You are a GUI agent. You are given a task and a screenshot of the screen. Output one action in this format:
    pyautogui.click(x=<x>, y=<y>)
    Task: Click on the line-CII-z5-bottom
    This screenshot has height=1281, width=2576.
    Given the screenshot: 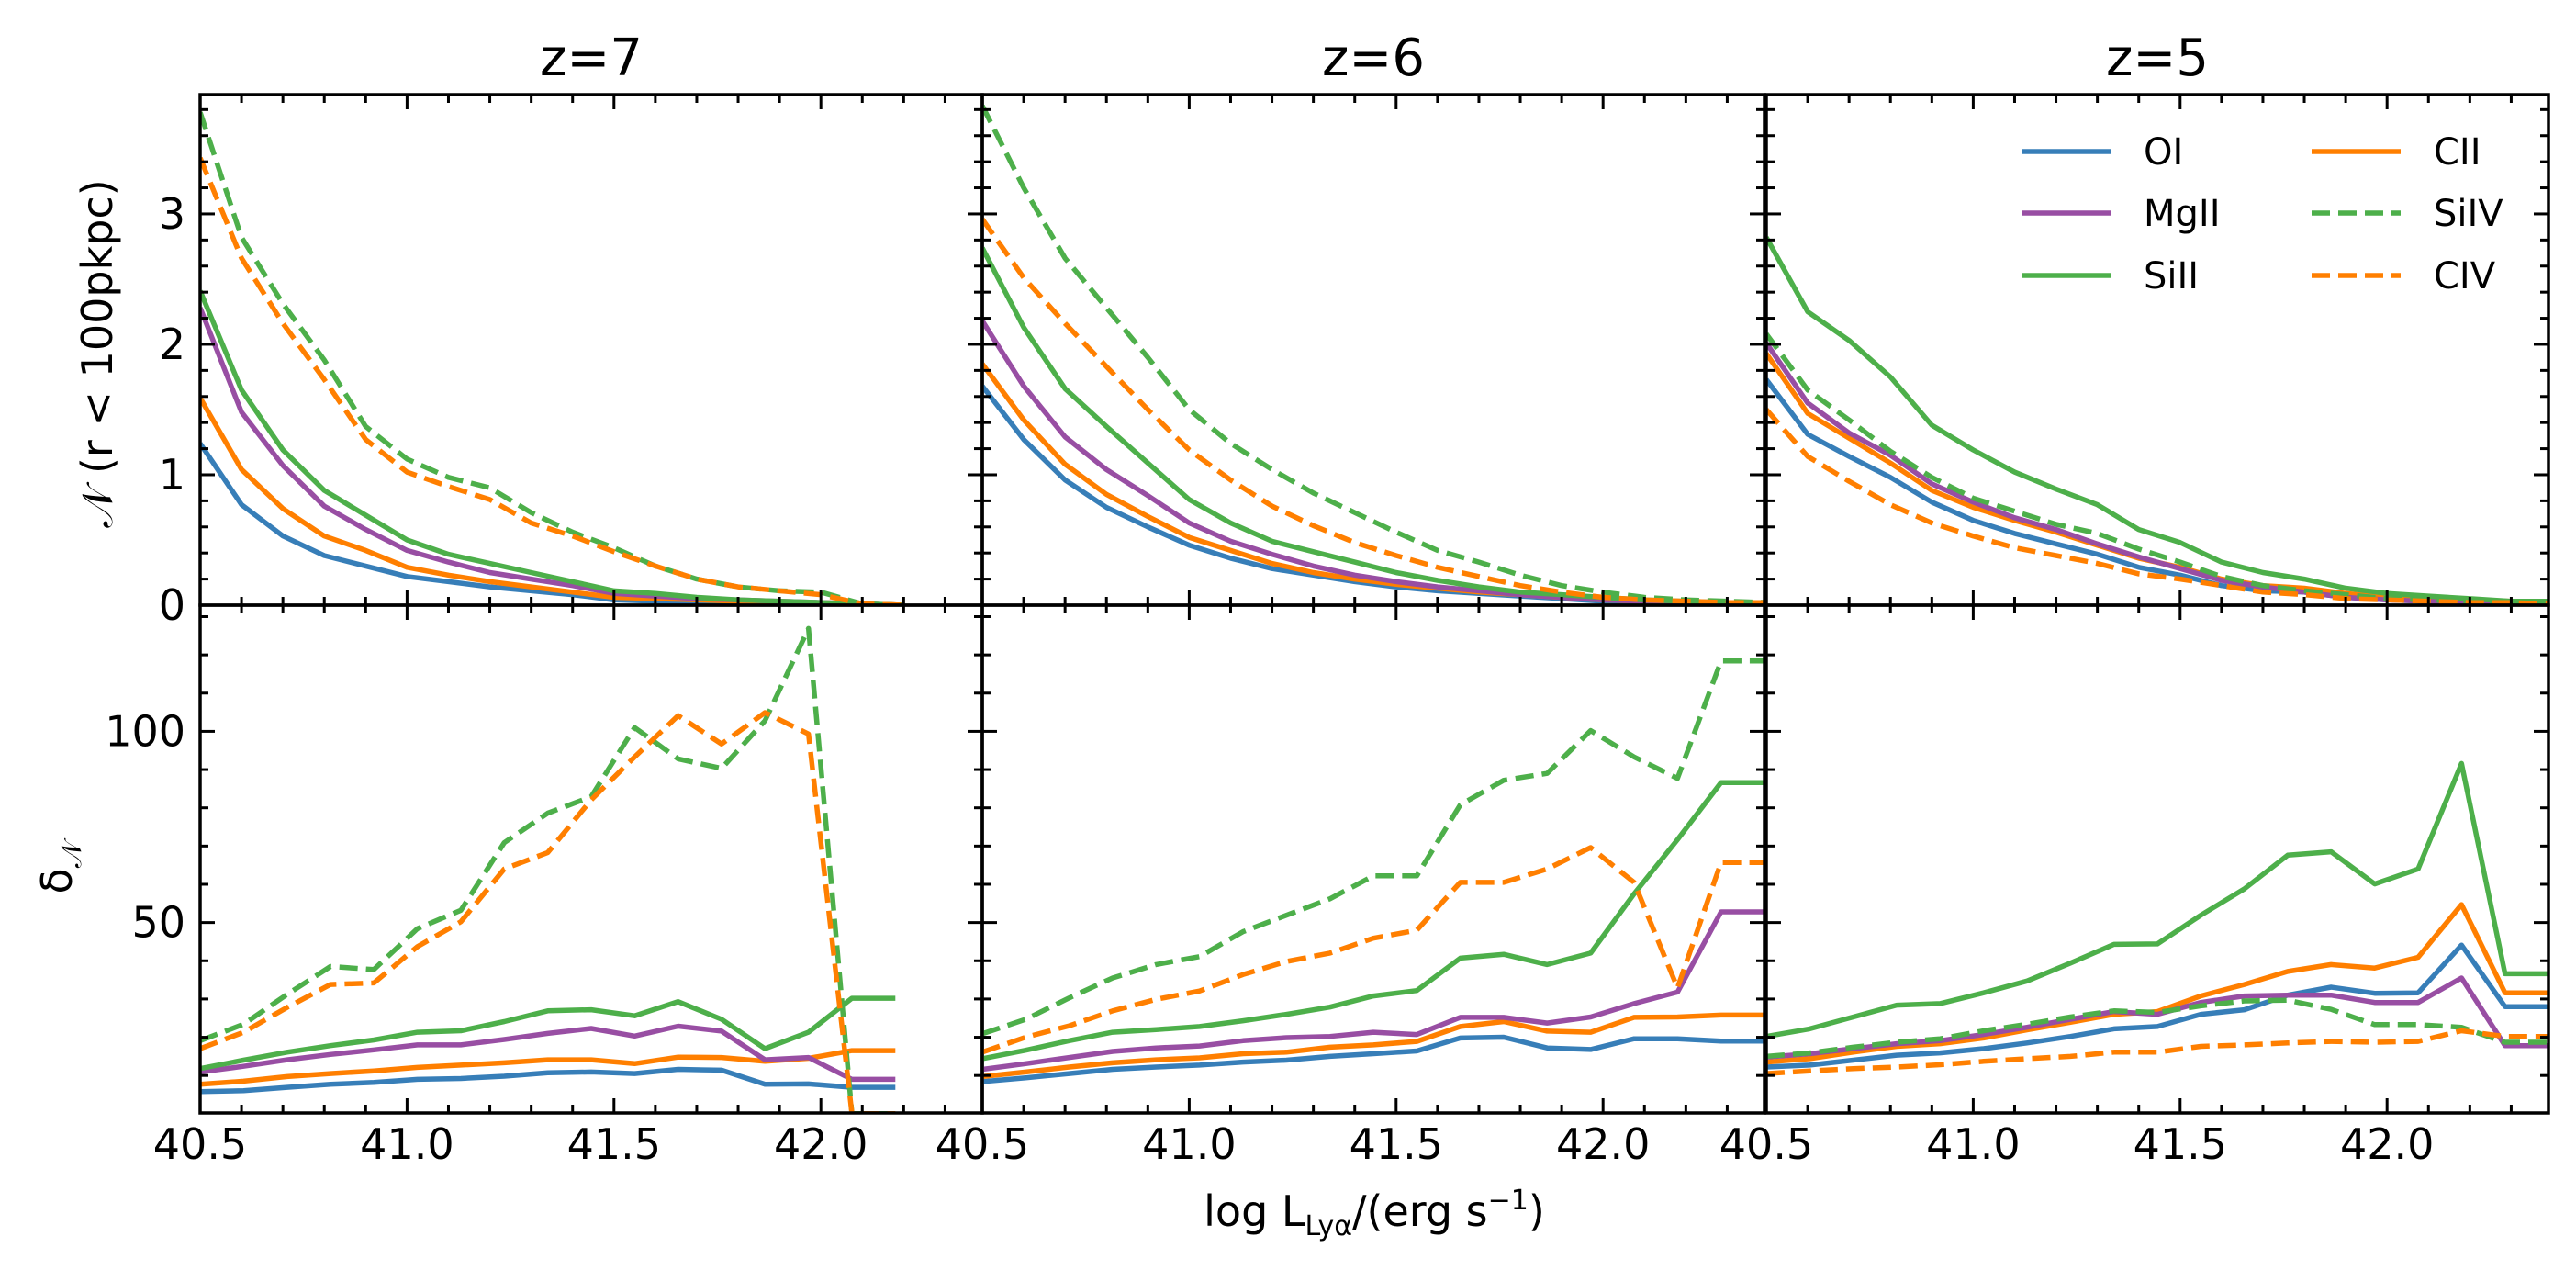 What is the action you would take?
    pyautogui.click(x=2157, y=984)
    